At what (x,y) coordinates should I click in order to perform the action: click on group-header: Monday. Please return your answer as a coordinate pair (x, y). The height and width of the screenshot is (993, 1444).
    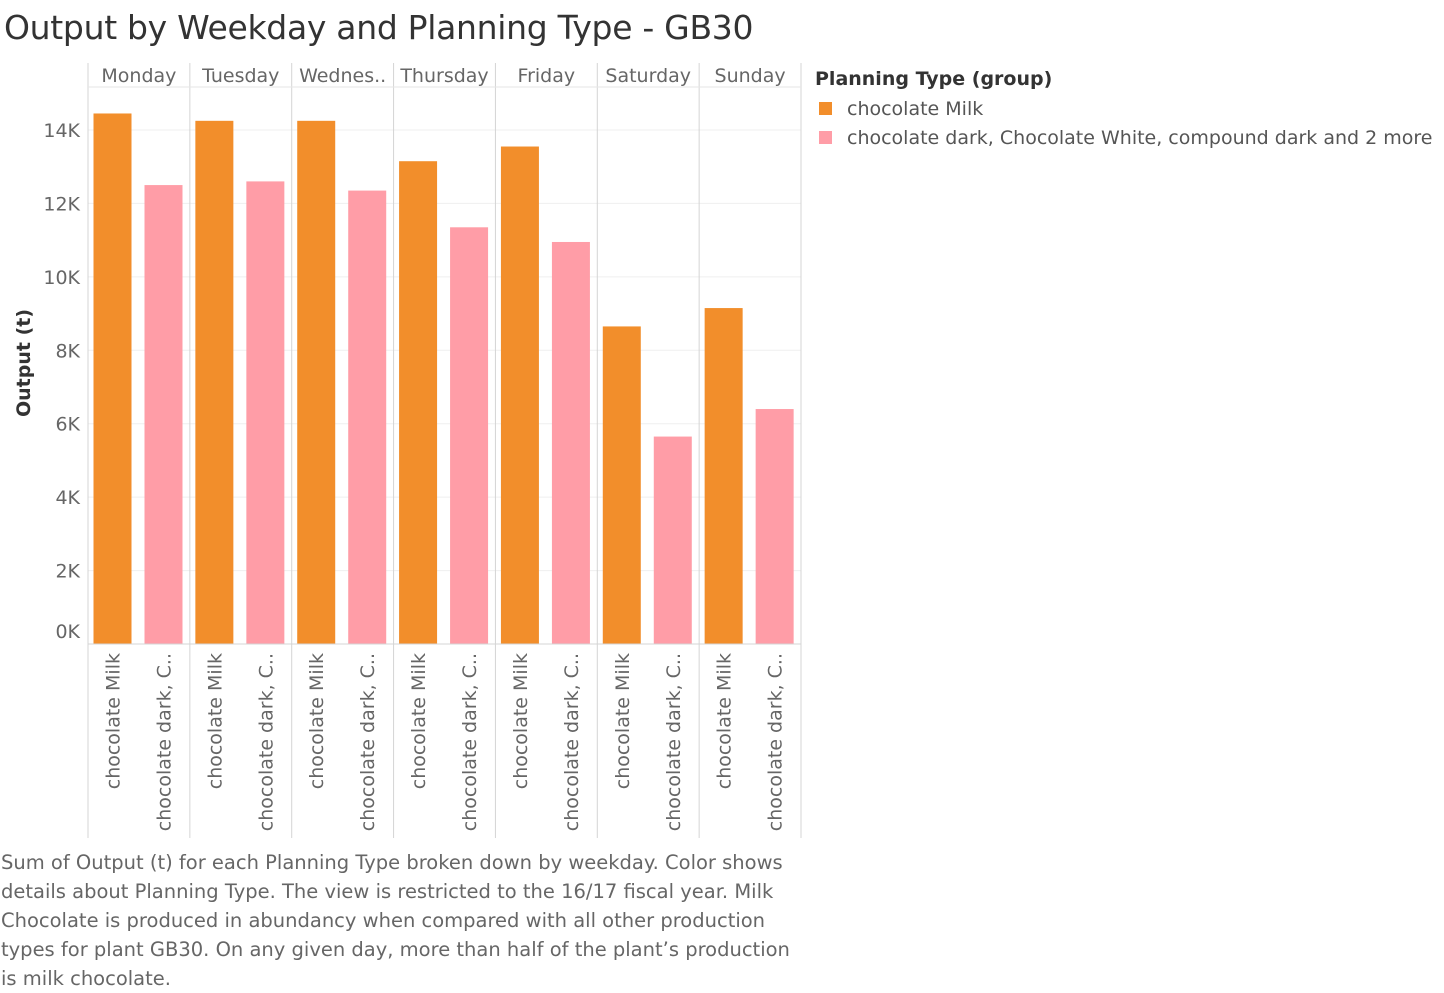
    Looking at the image, I should click on (138, 76).